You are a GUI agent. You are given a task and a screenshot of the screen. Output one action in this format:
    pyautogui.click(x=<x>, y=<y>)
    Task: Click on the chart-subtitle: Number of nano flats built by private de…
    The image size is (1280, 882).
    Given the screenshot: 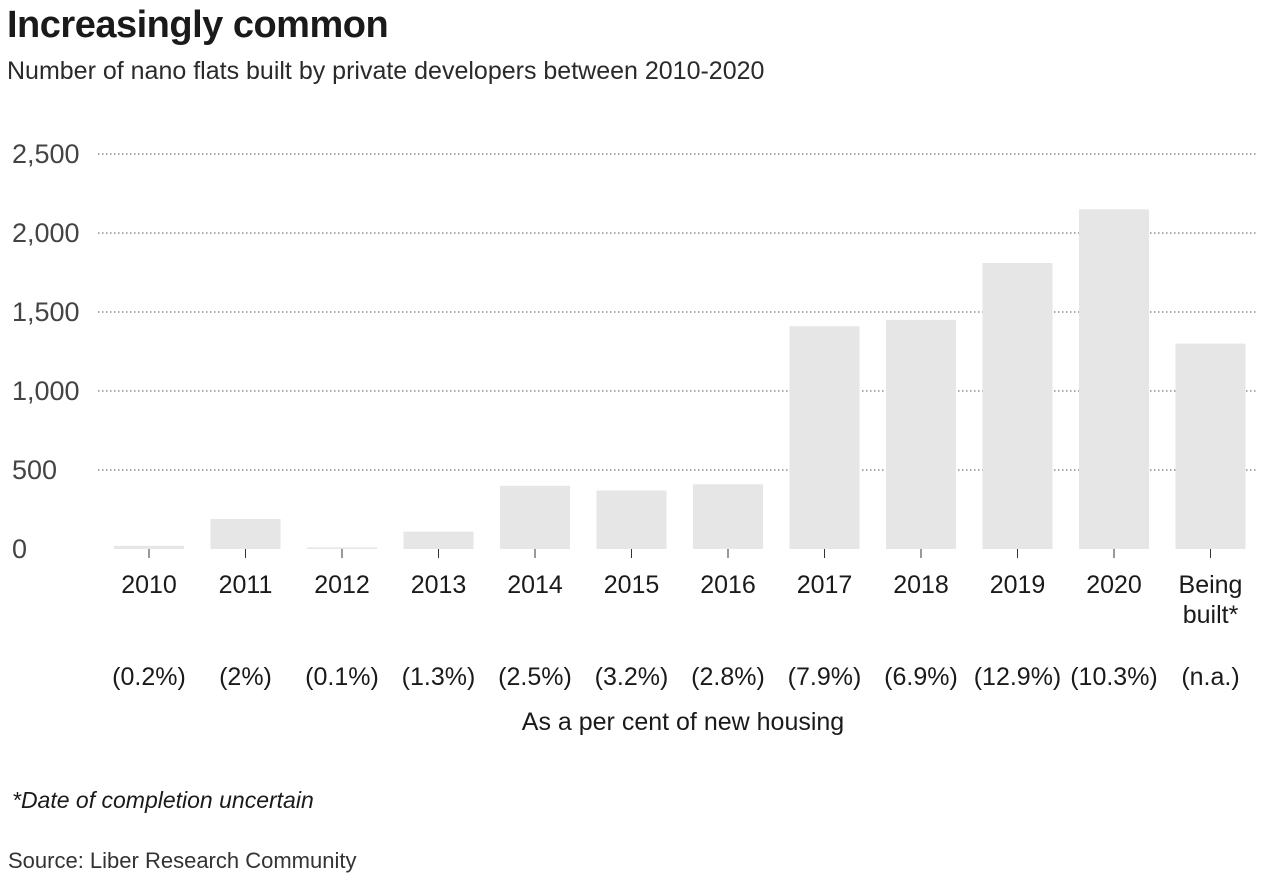 What is the action you would take?
    pyautogui.click(x=386, y=71)
    